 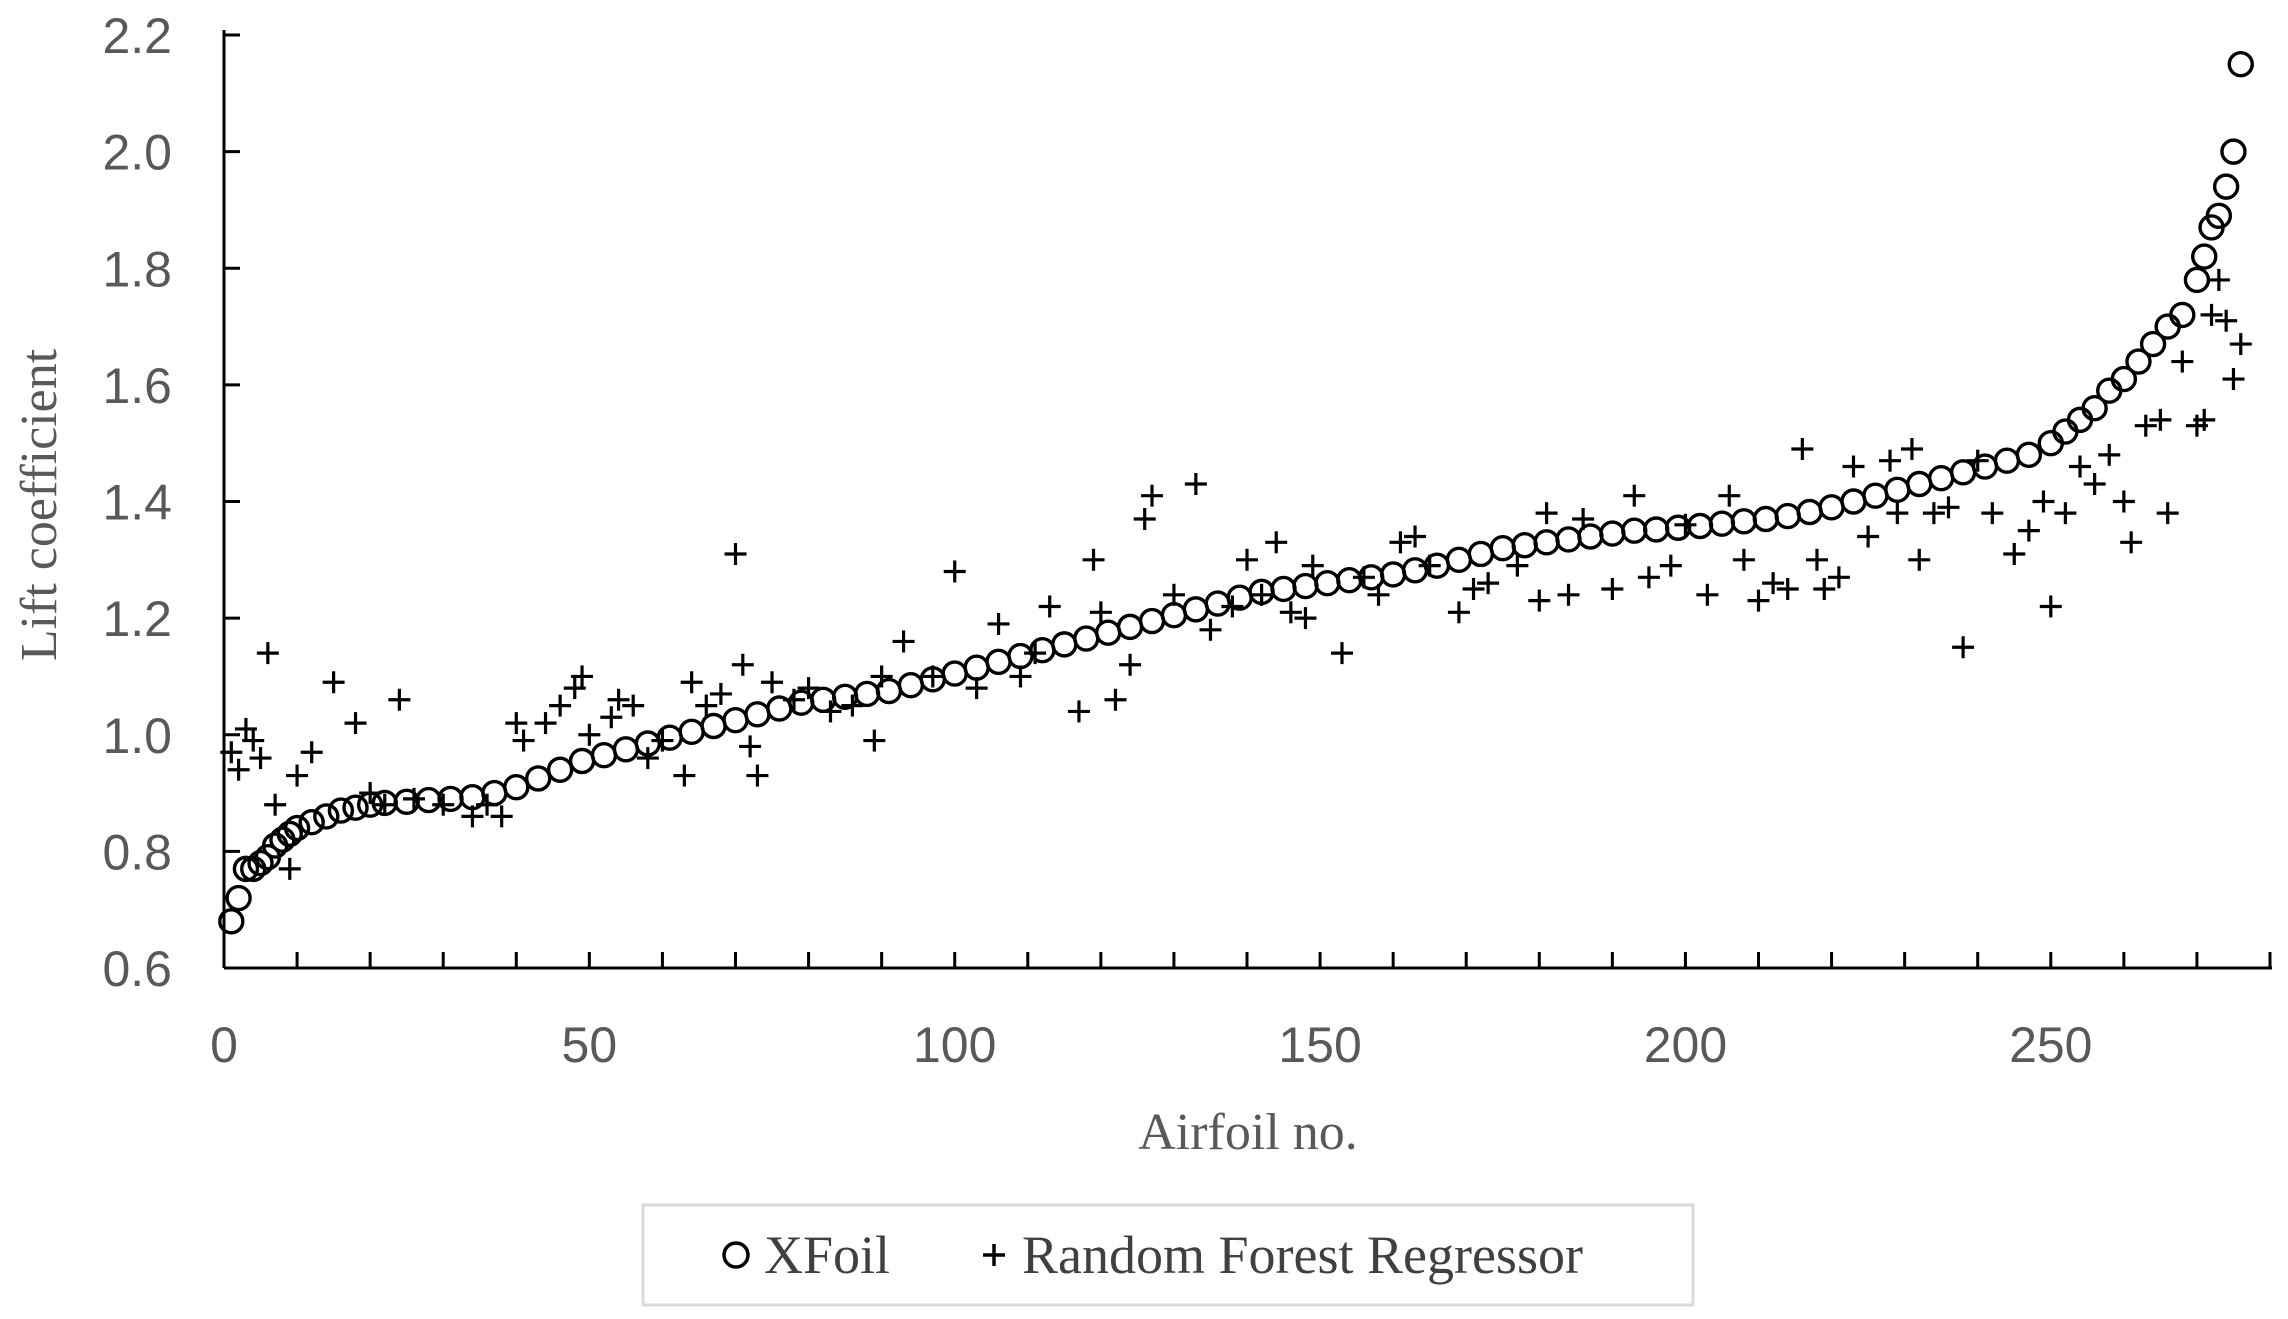 What do you see at coordinates (137, 969) in the screenshot?
I see `y-tick-label: 0.6` at bounding box center [137, 969].